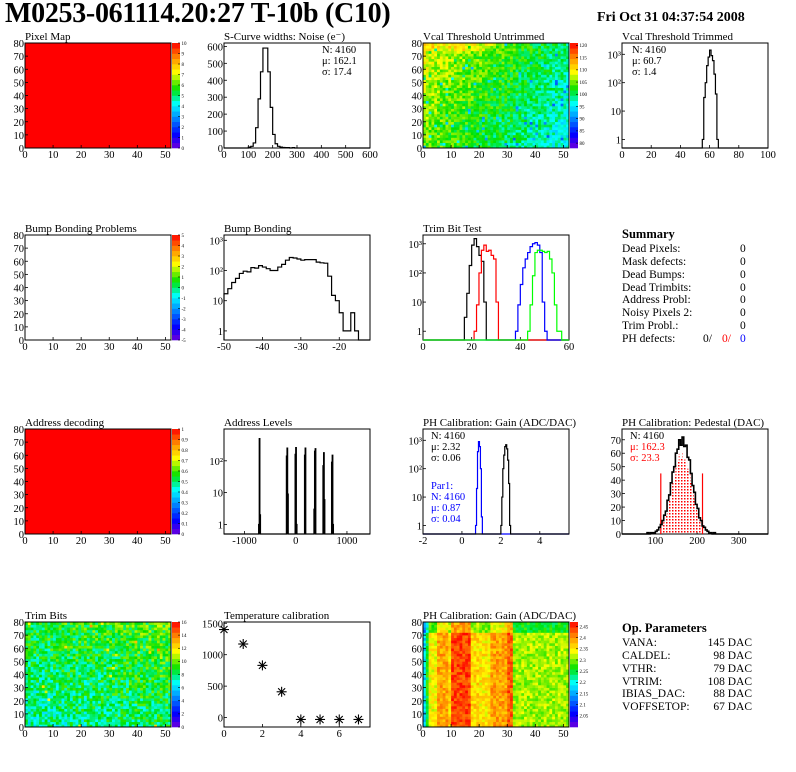 Image resolution: width=796 pixels, height=772 pixels. Describe the element at coordinates (19, 110) in the screenshot. I see `y-tick-label: 30` at that location.